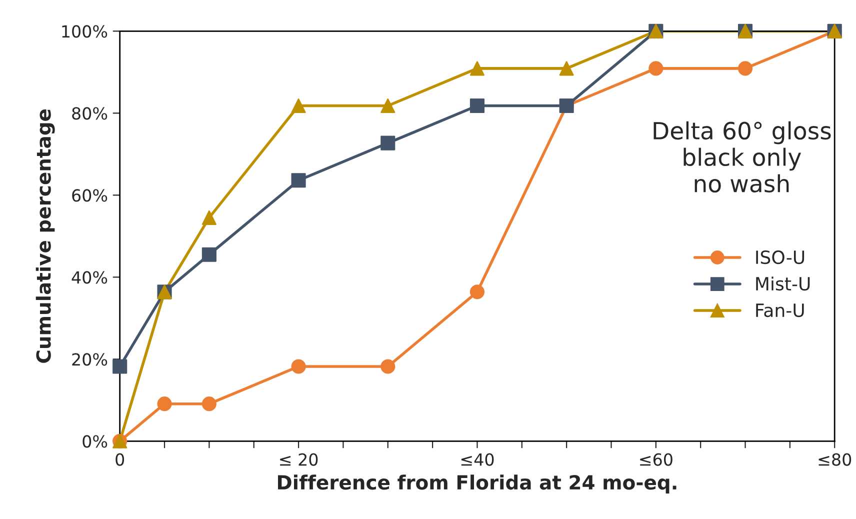 The width and height of the screenshot is (856, 519). What do you see at coordinates (85, 31) in the screenshot?
I see `y-tick-label: 100%` at bounding box center [85, 31].